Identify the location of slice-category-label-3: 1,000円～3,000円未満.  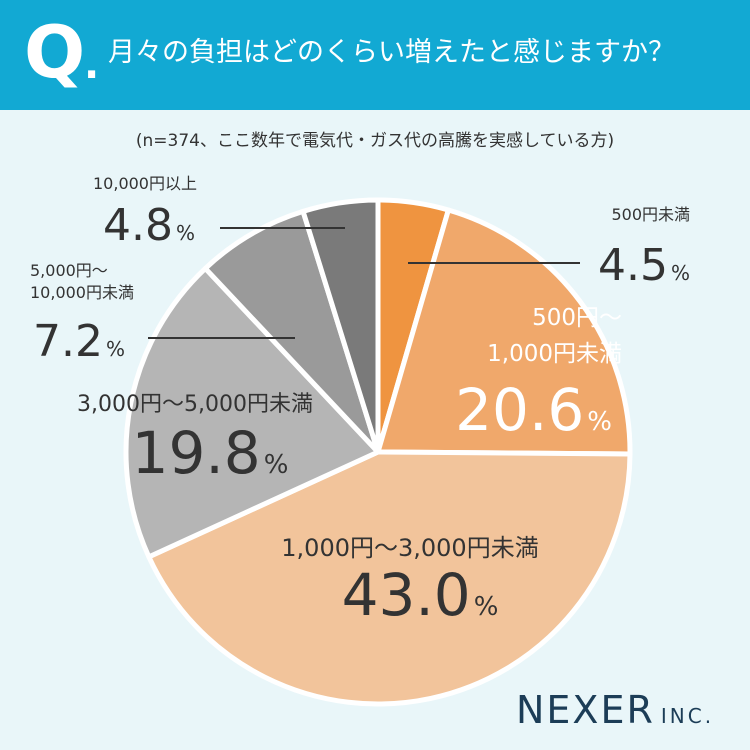
(409, 548).